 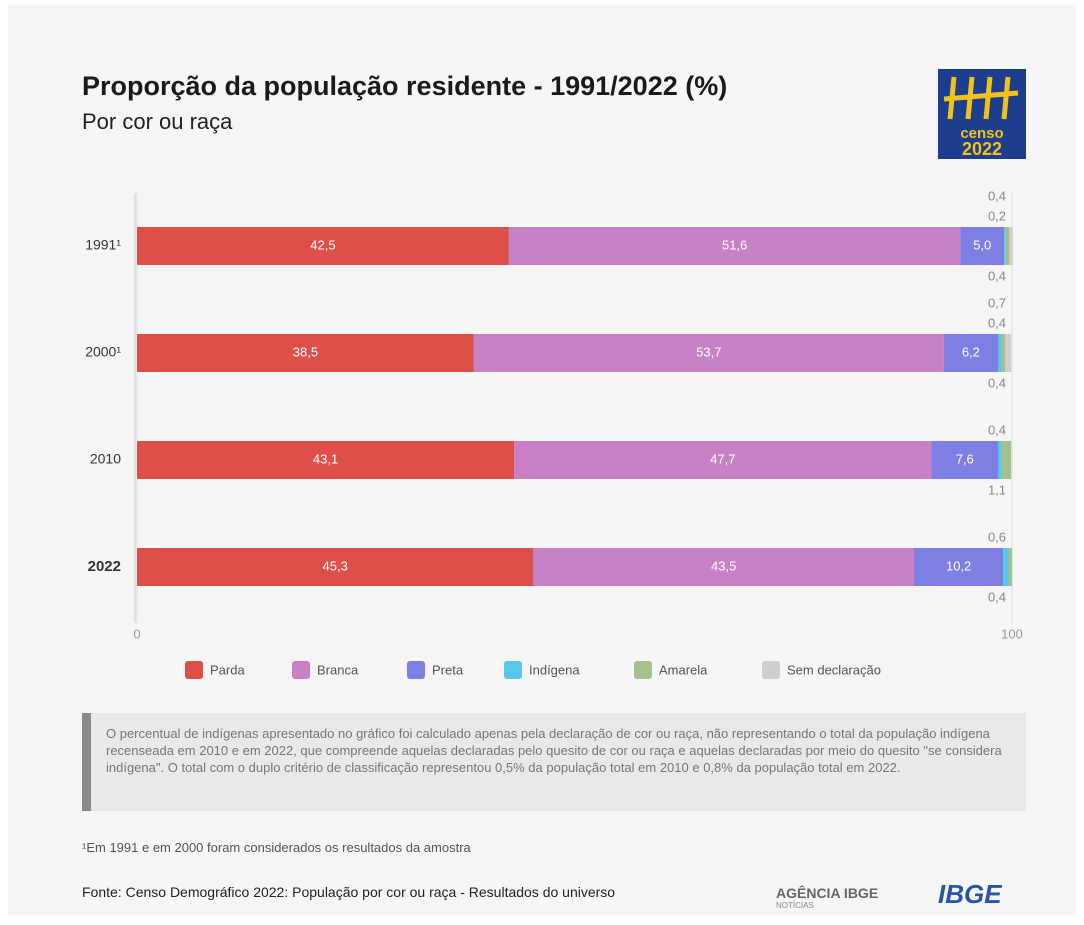 I want to click on value-label: 43,1, so click(x=325, y=458).